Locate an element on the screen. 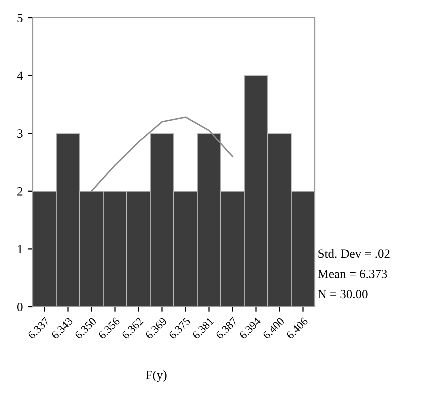 Image resolution: width=439 pixels, height=408 pixels. y-tick-label: 3 is located at coordinates (20, 134).